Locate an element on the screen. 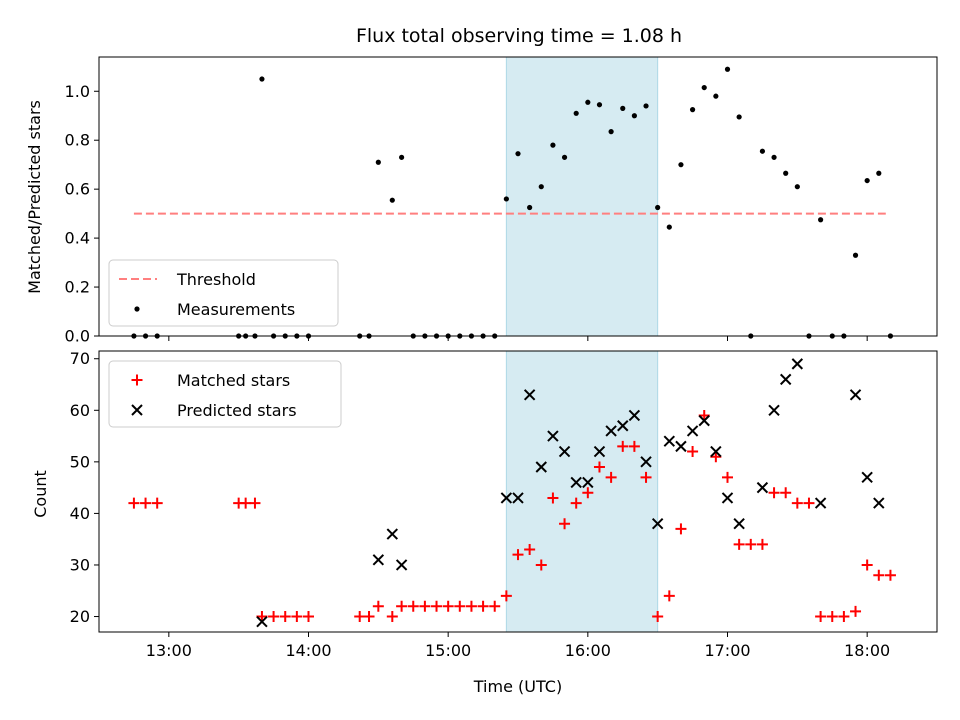  y-tick-label: 0.2 is located at coordinates (77, 287).